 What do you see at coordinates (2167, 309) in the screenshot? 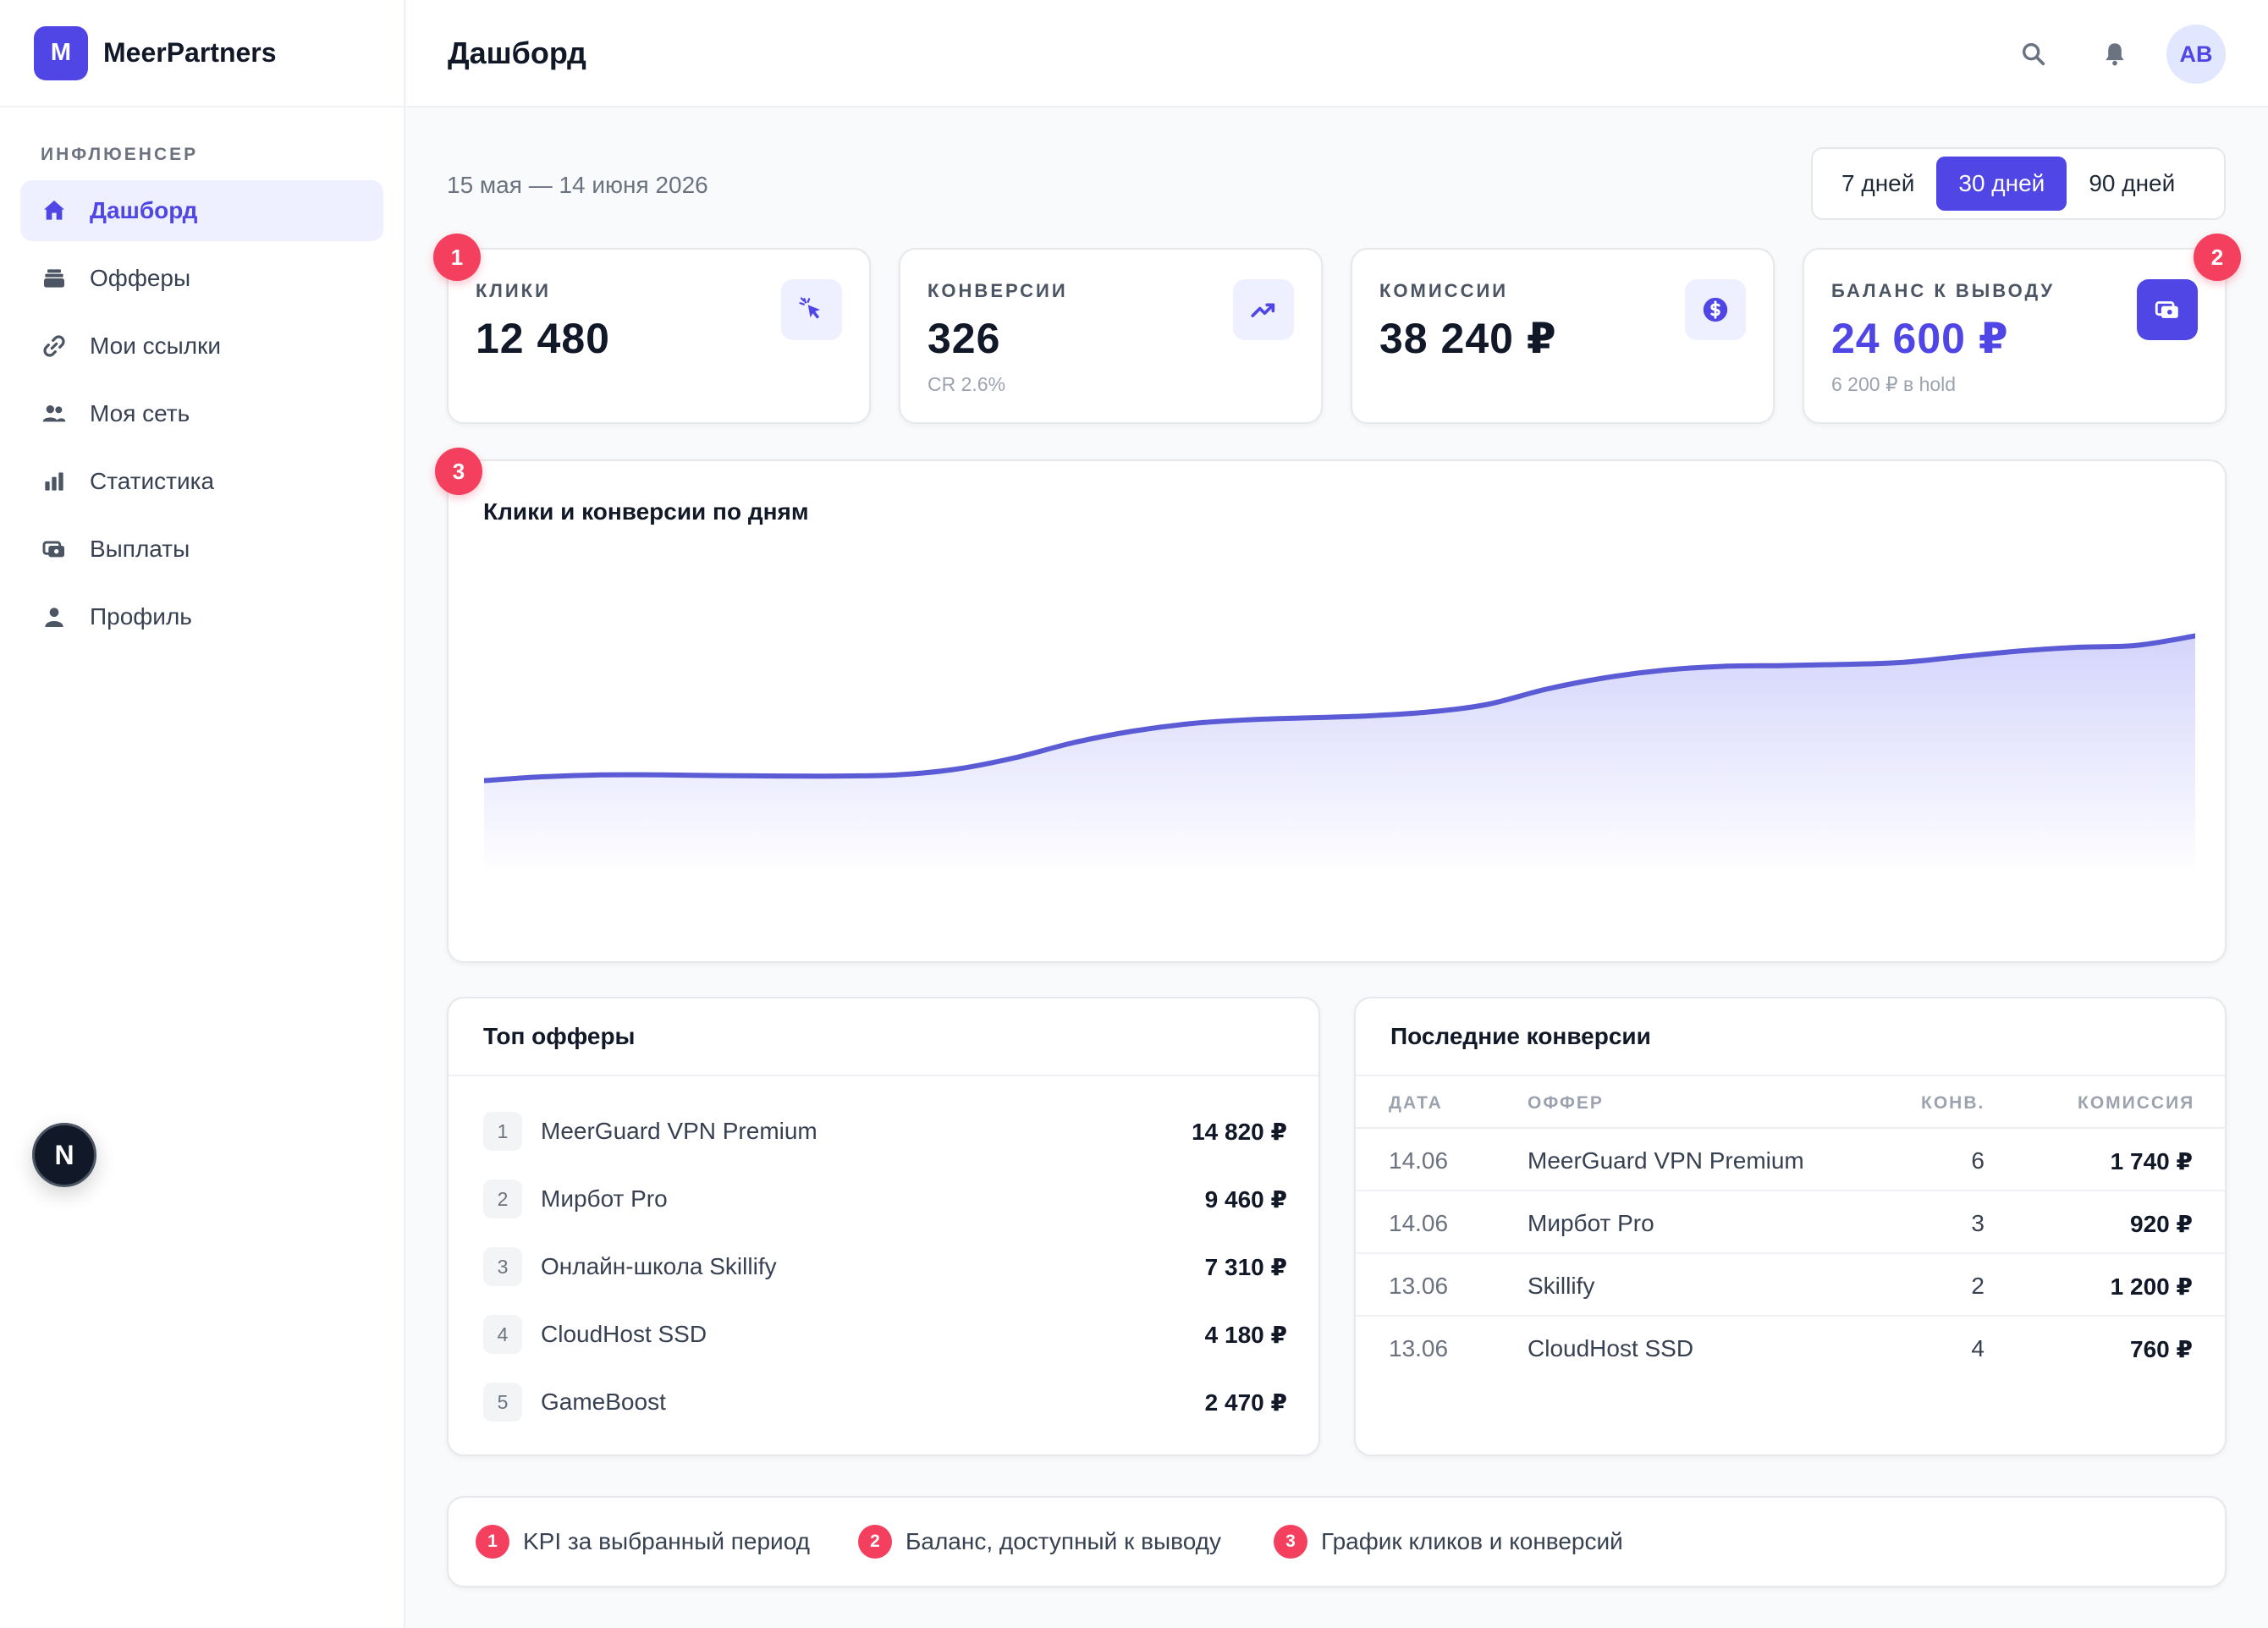
I see `wallet-icon` at bounding box center [2167, 309].